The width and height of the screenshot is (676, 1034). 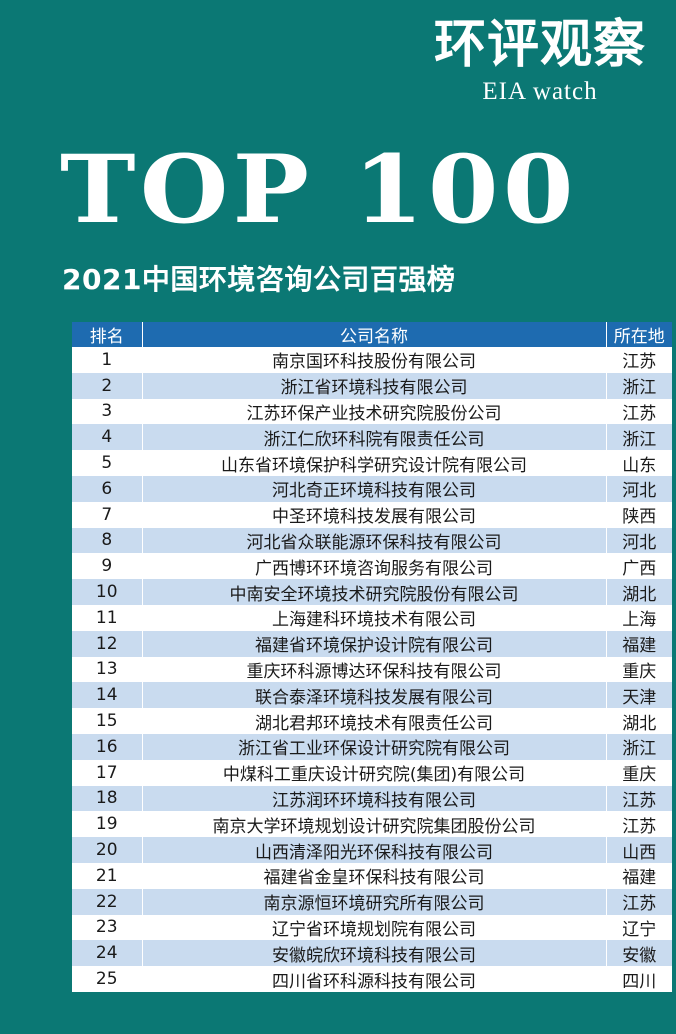 I want to click on table-row: 20 山西清泽阳光环保科技有限公司 山西, so click(x=372, y=850).